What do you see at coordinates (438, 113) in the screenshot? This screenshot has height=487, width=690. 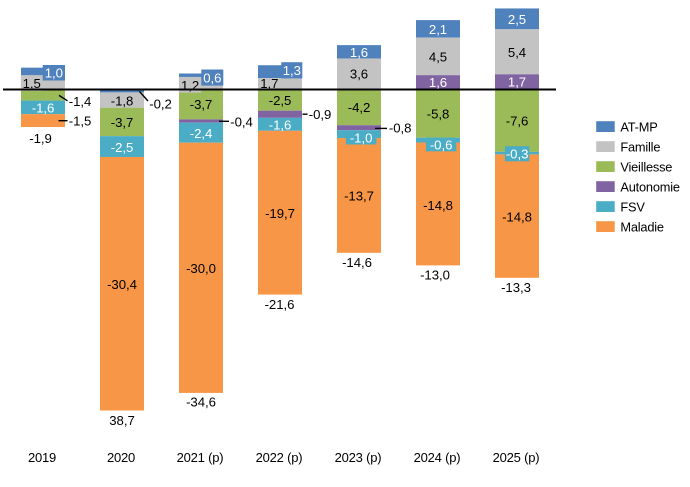 I see `svg-text: -5,8` at bounding box center [438, 113].